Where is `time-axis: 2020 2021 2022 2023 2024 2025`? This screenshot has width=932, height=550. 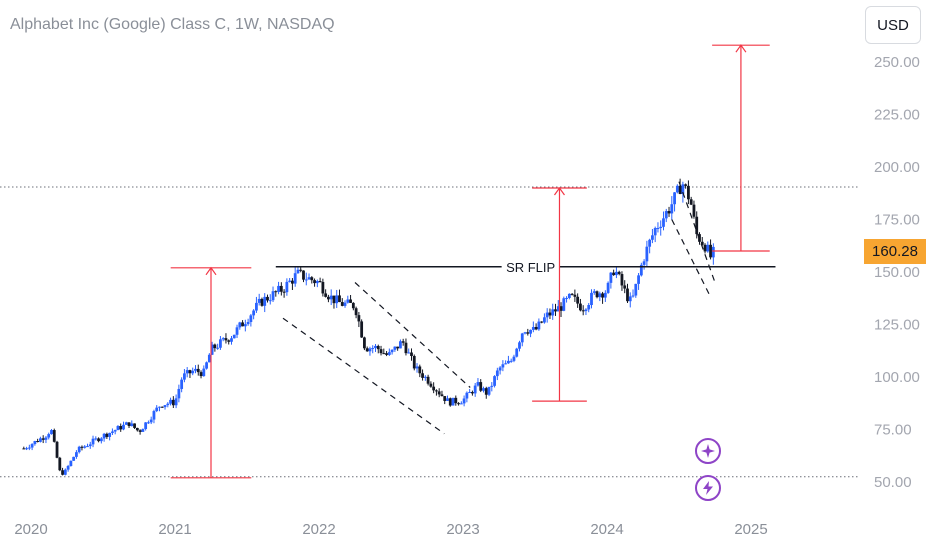
time-axis: 2020 2021 2022 2023 2024 2025 is located at coordinates (390, 529).